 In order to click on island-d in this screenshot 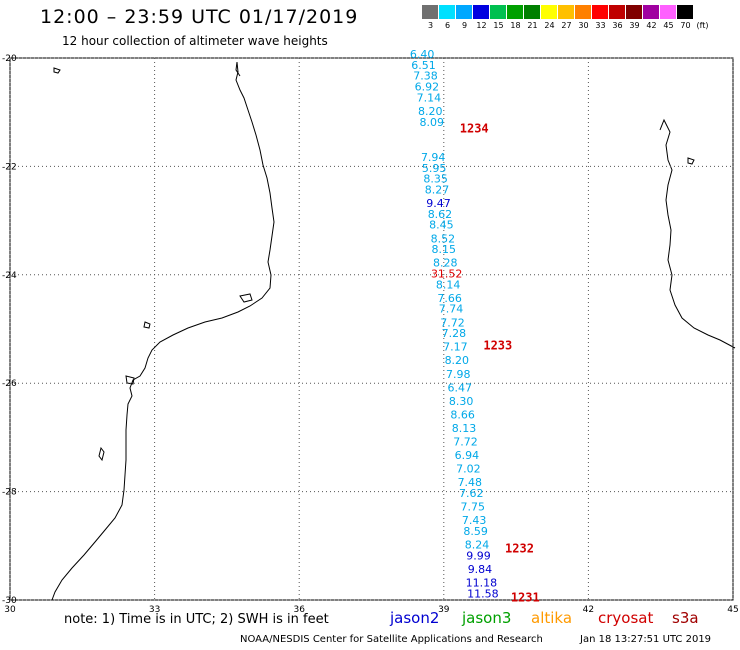, I will do `click(130, 380)`.